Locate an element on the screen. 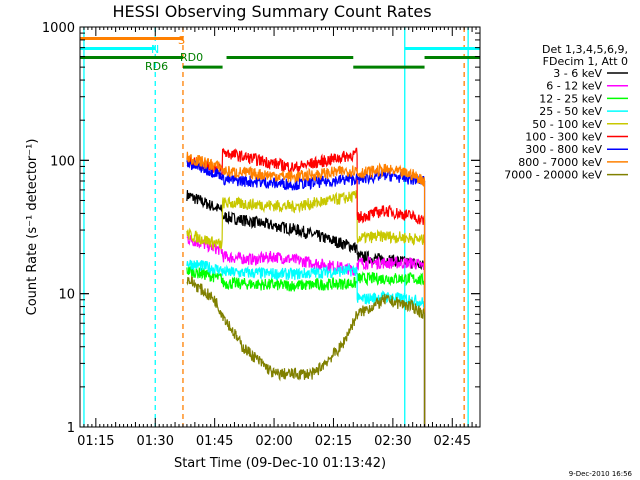 This screenshot has width=640, height=480. annotation-s: S is located at coordinates (181, 40).